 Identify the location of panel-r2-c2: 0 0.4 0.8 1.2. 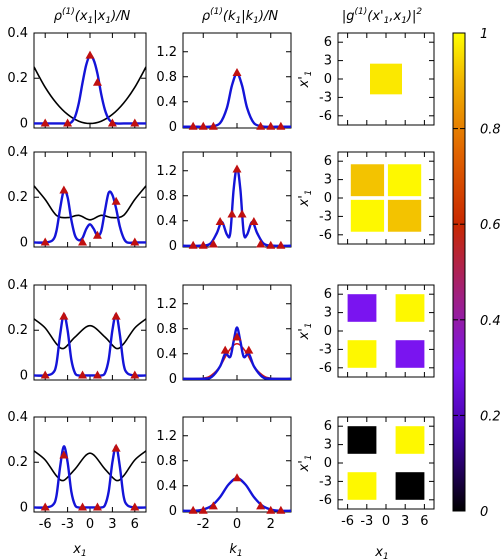
(224, 202).